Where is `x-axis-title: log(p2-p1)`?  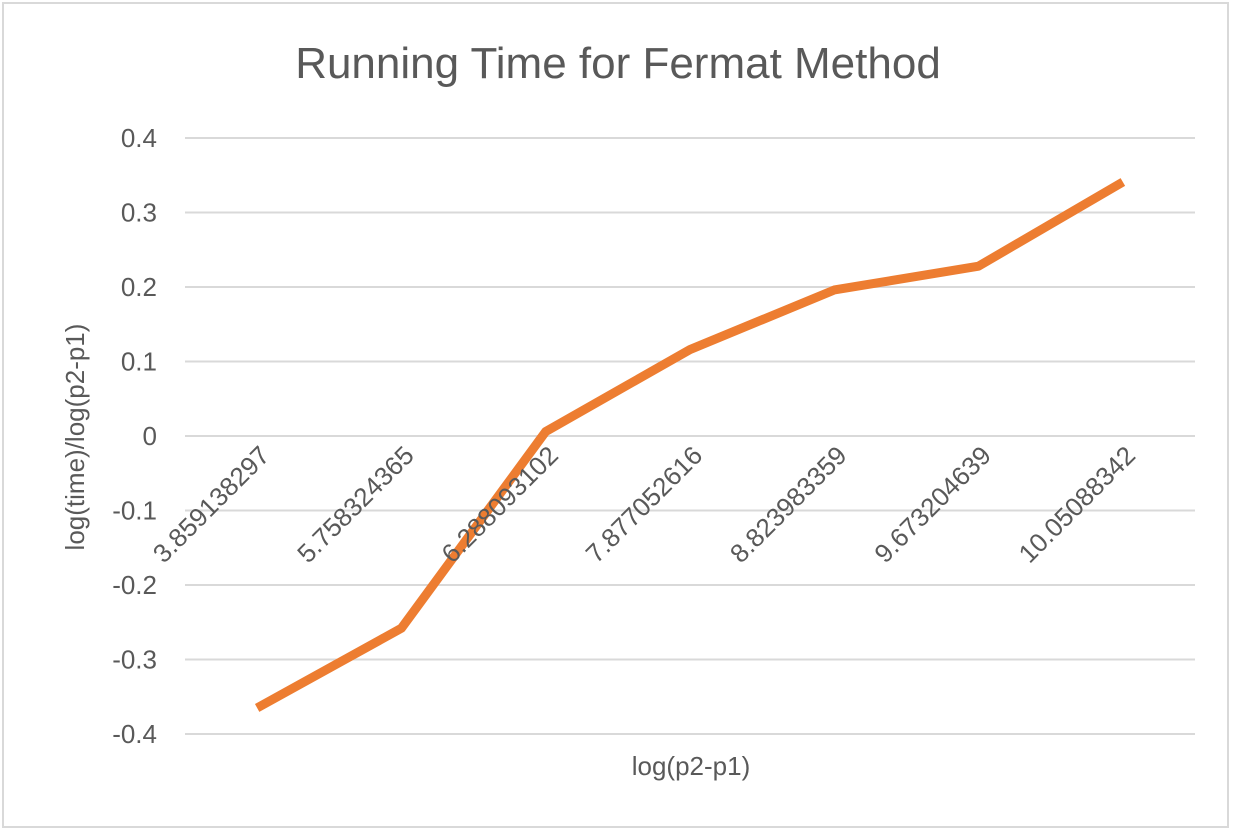
x-axis-title: log(p2-p1) is located at coordinates (691, 766).